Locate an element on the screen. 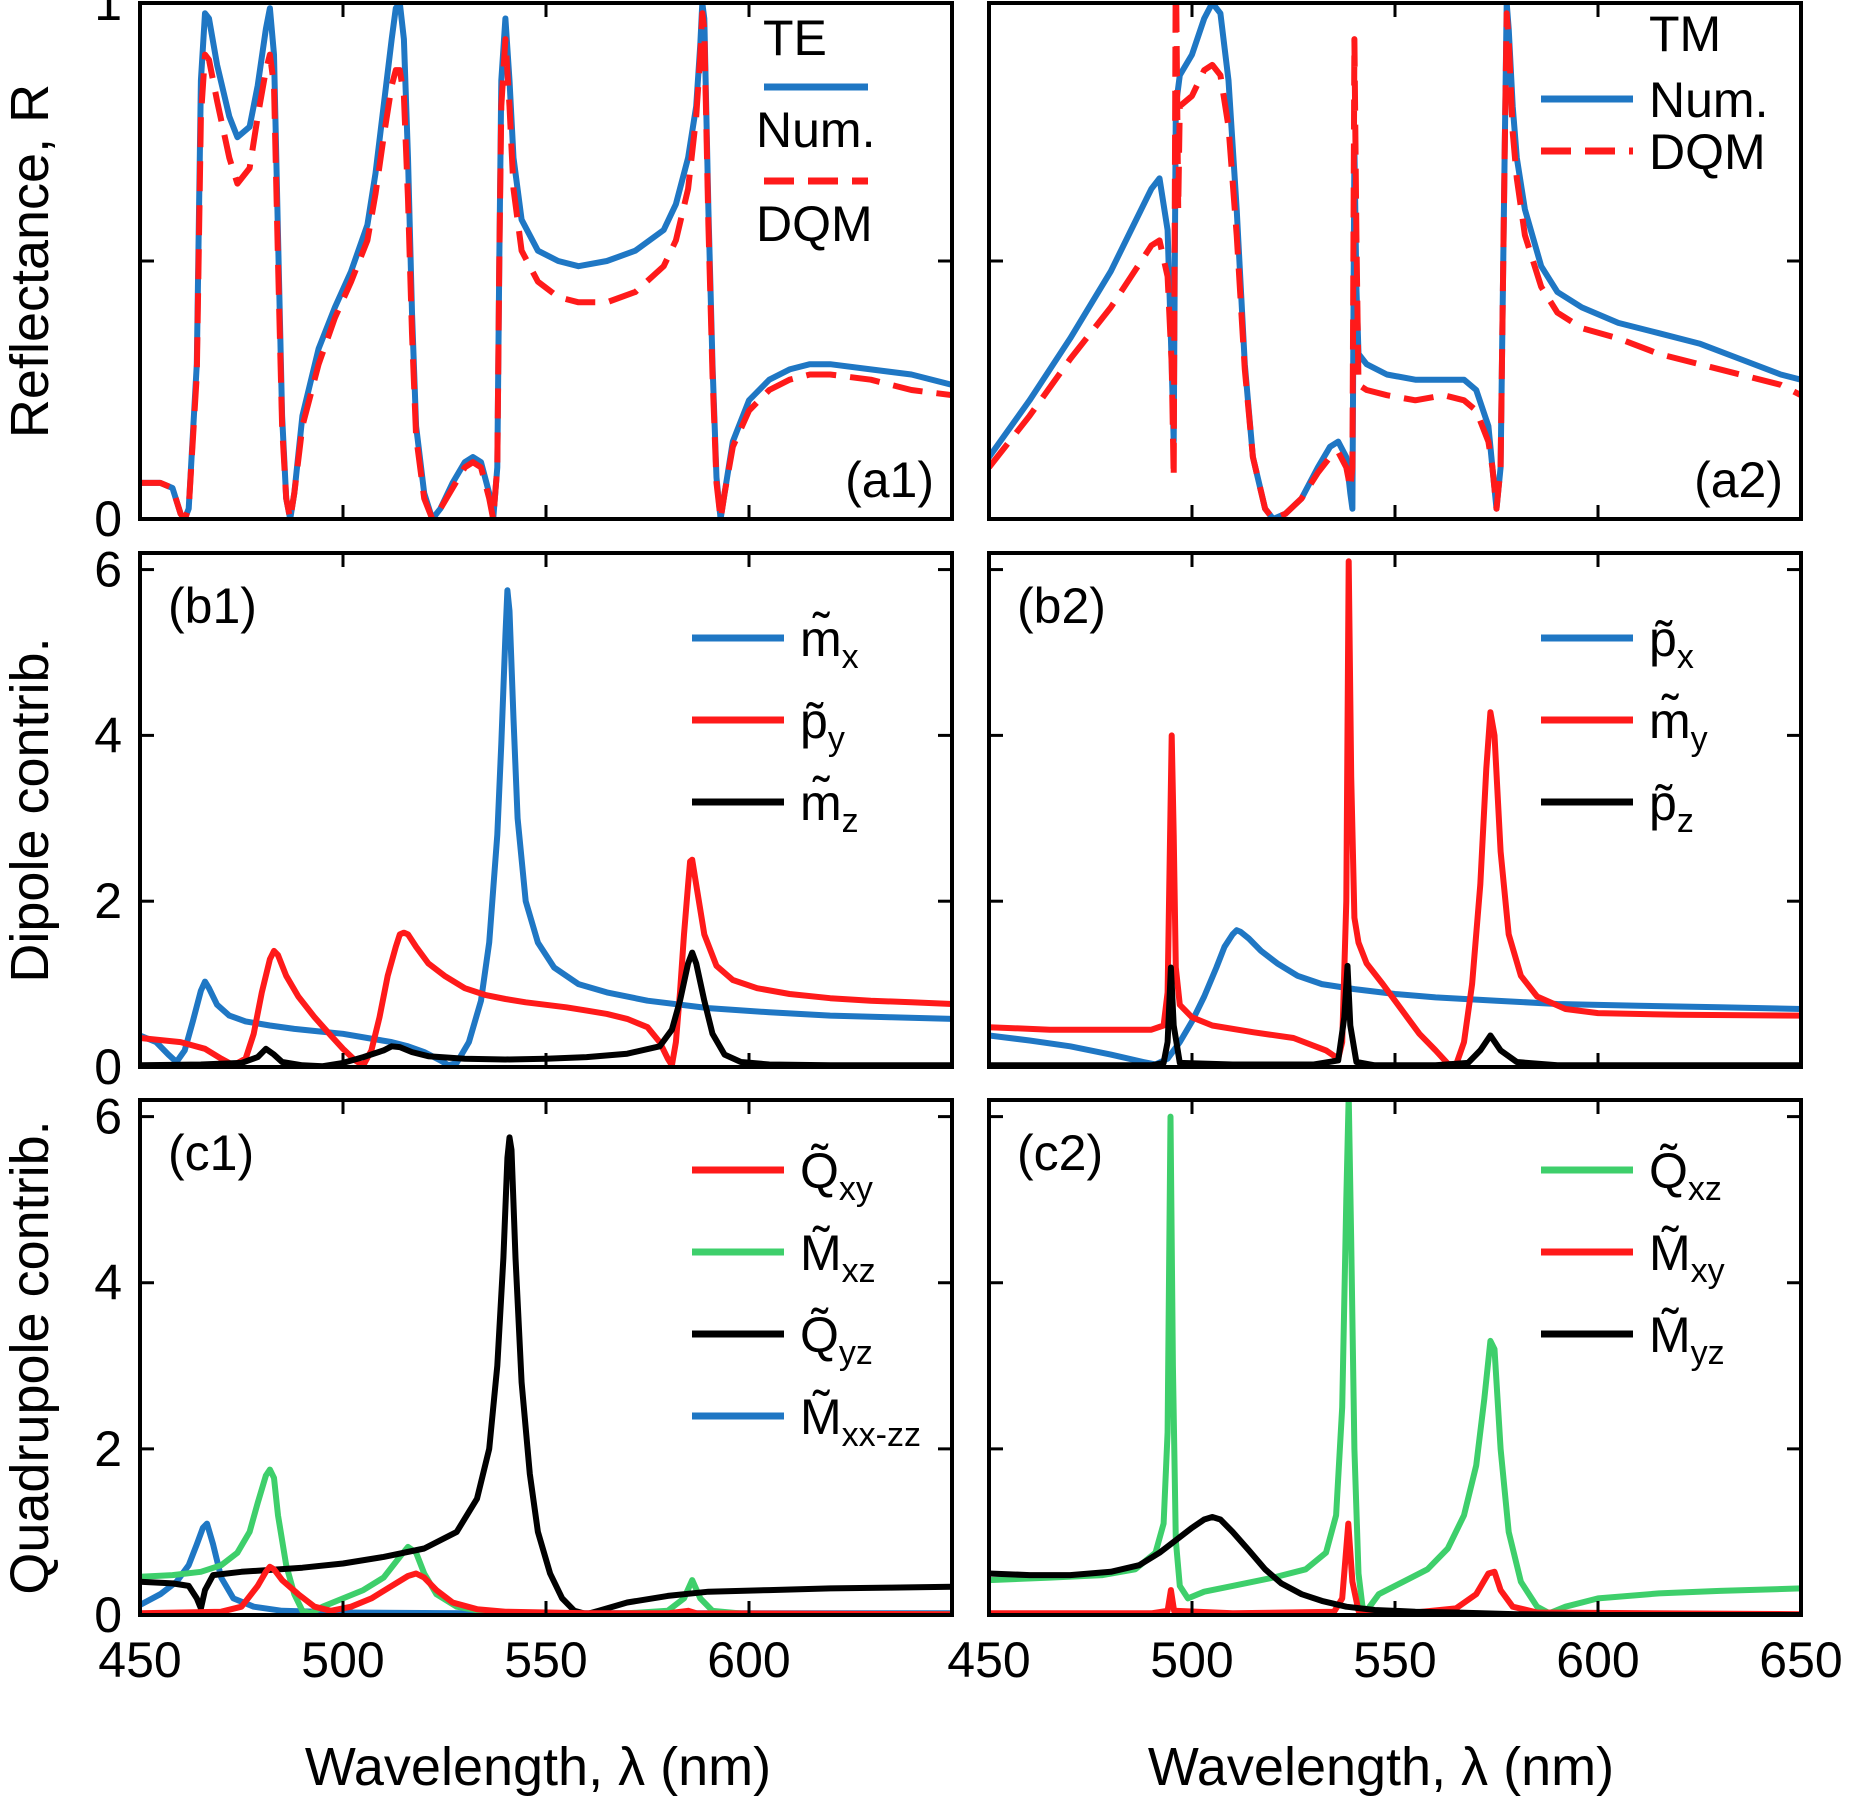 Image resolution: width=1858 pixels, height=1798 pixels. x-tick-label-c1-3: 600 is located at coordinates (748, 1660).